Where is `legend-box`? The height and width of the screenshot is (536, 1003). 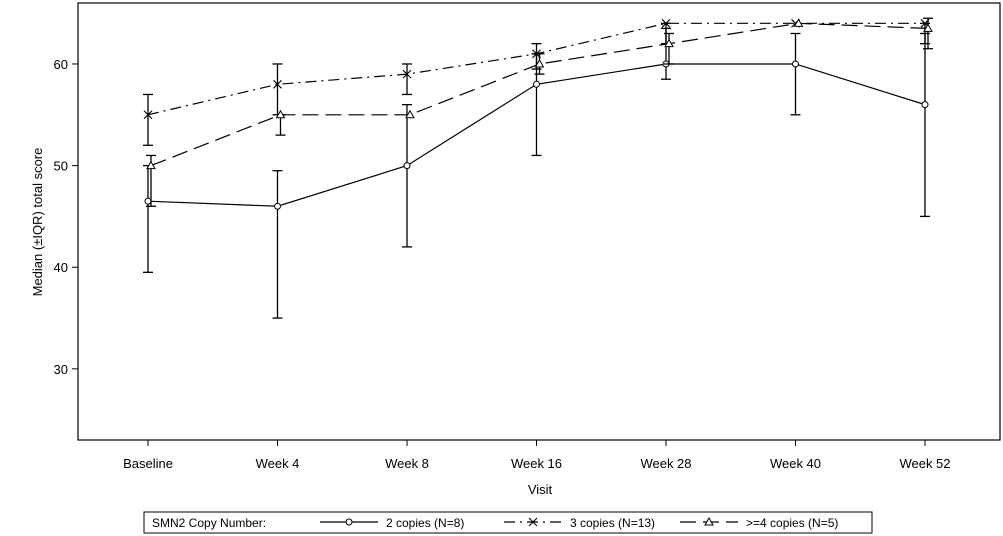
legend-box is located at coordinates (508, 522).